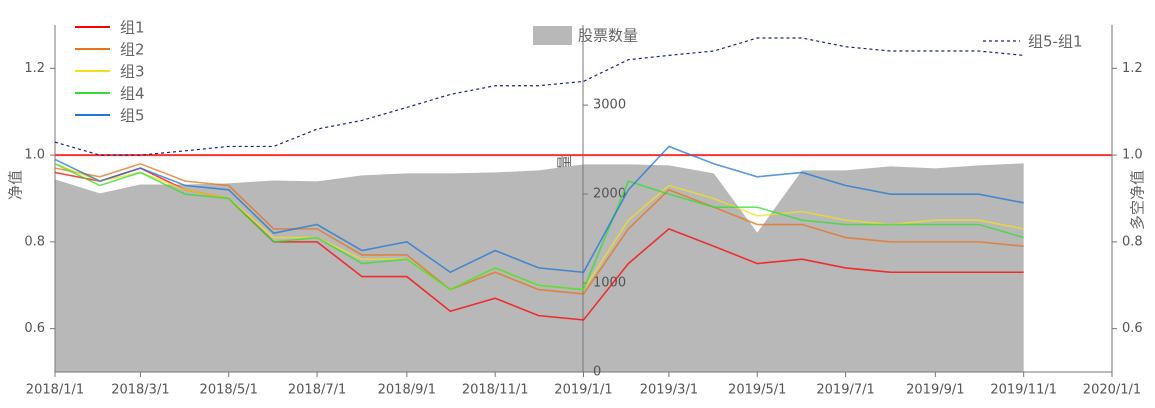  I want to click on y2-tick-label: 1.2, so click(1132, 68).